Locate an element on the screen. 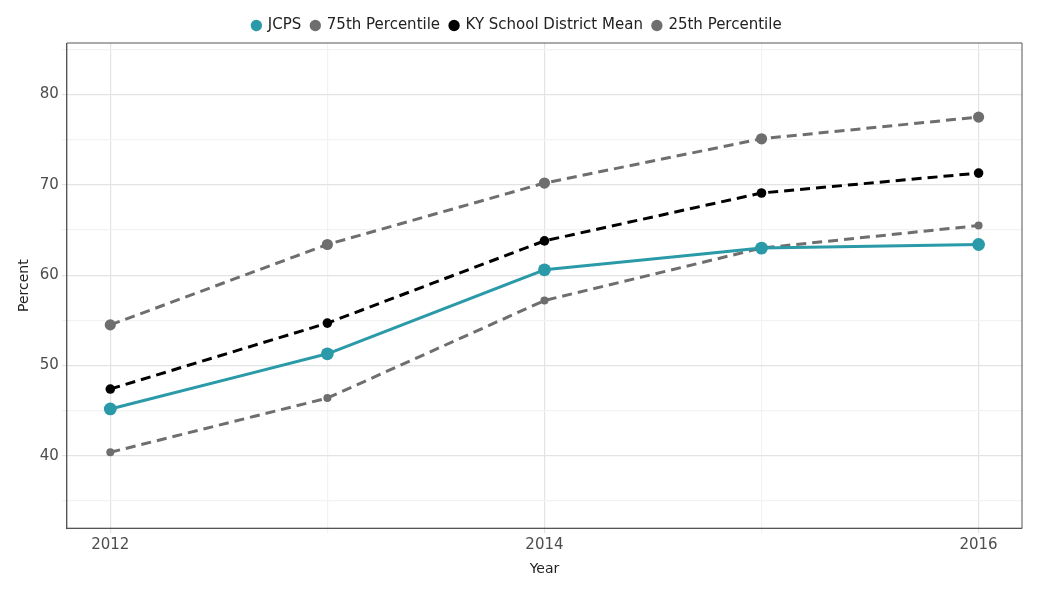 The image size is (1040, 590). y-tick-label: 70 is located at coordinates (49, 183).